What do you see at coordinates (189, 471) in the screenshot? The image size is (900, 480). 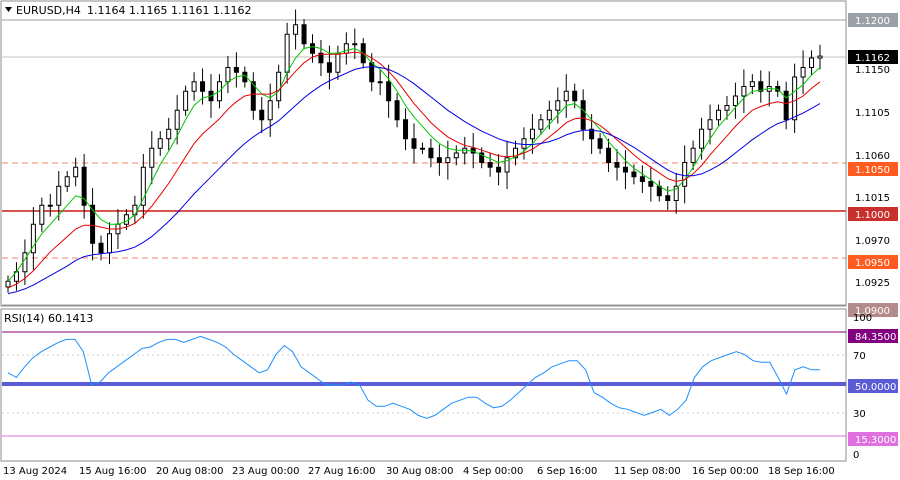 I see `x-tick-2: 20 Aug 08:00` at bounding box center [189, 471].